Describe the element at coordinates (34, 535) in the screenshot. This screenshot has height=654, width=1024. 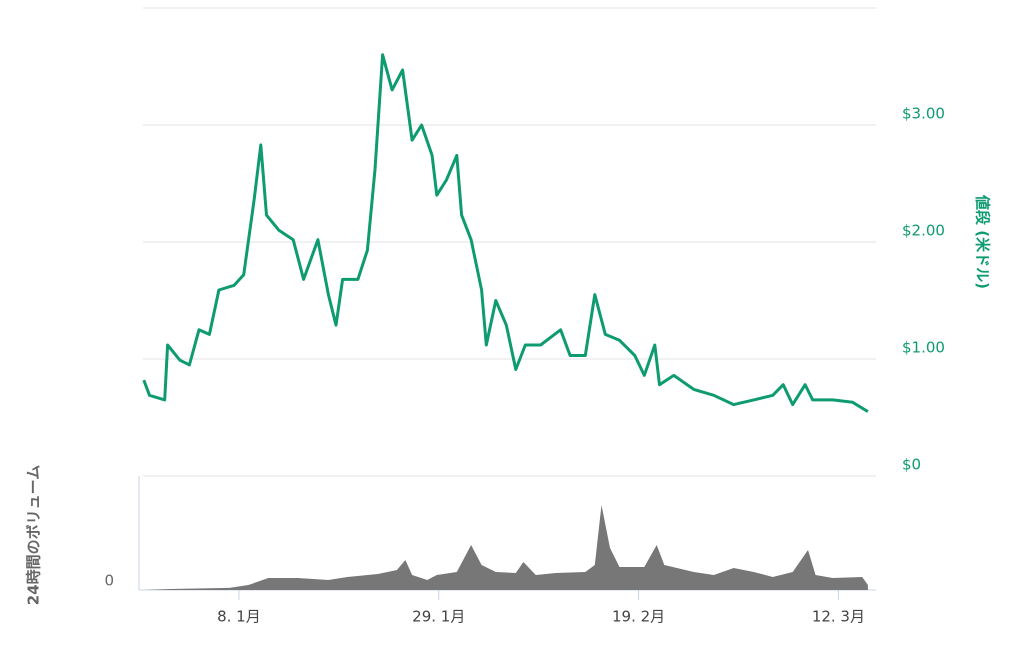
I see `volume-axis-label: 24時間のボリューム` at that location.